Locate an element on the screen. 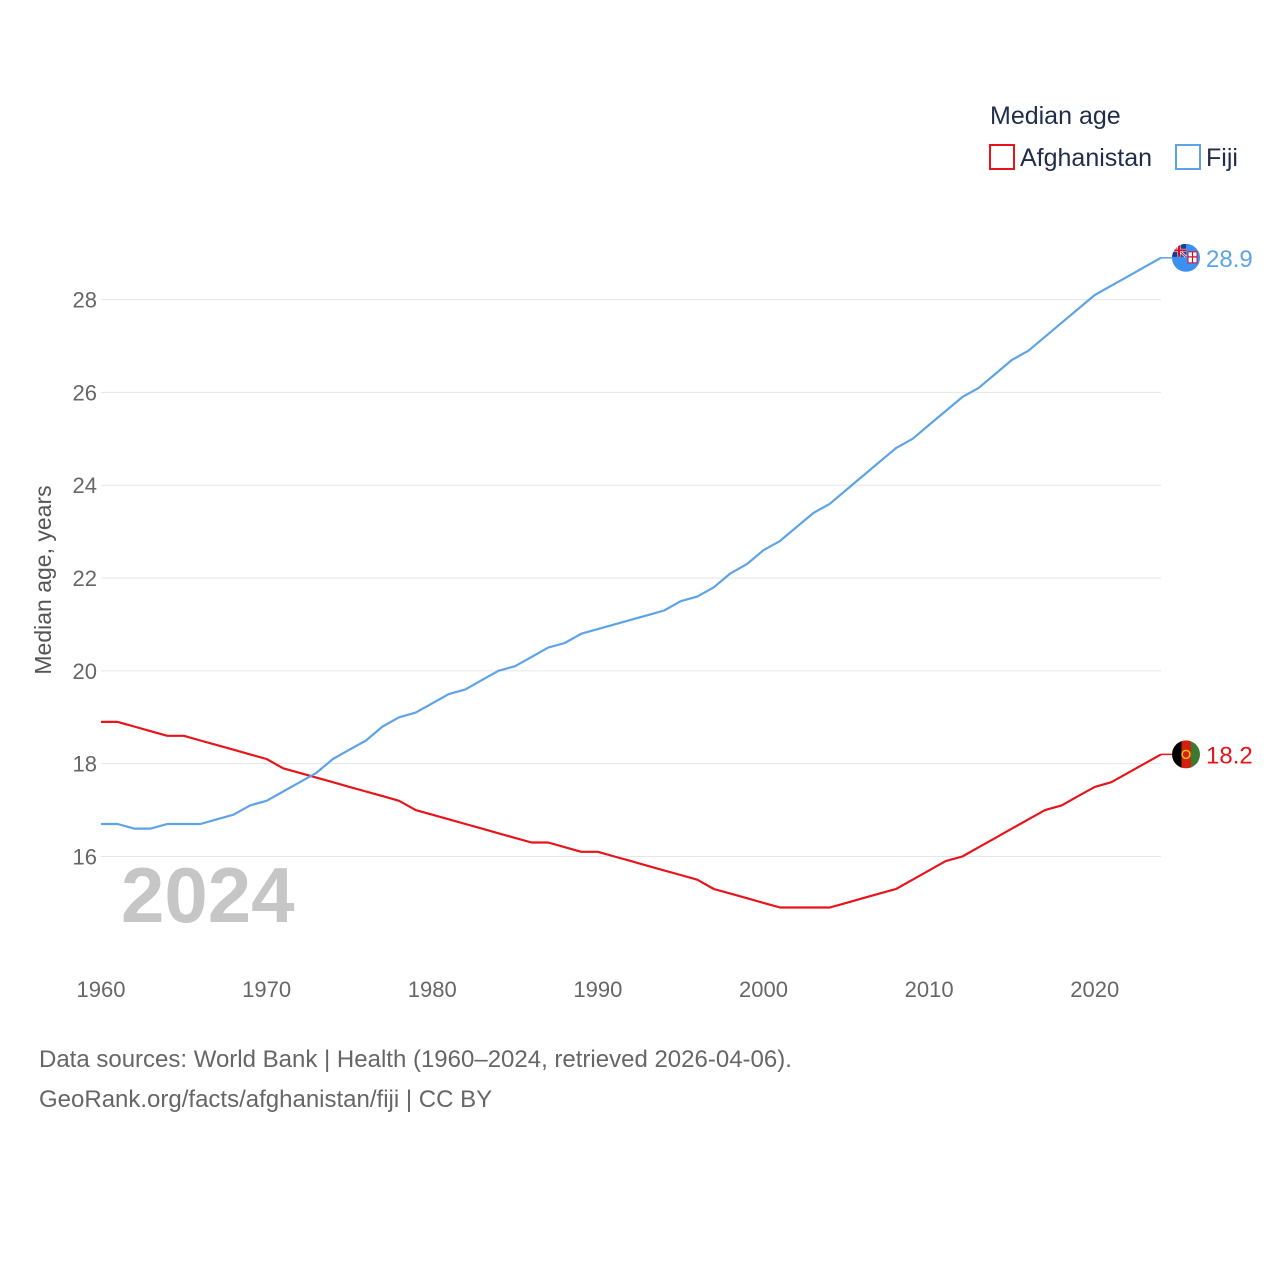  x-tick-label: 1960 is located at coordinates (101, 989).